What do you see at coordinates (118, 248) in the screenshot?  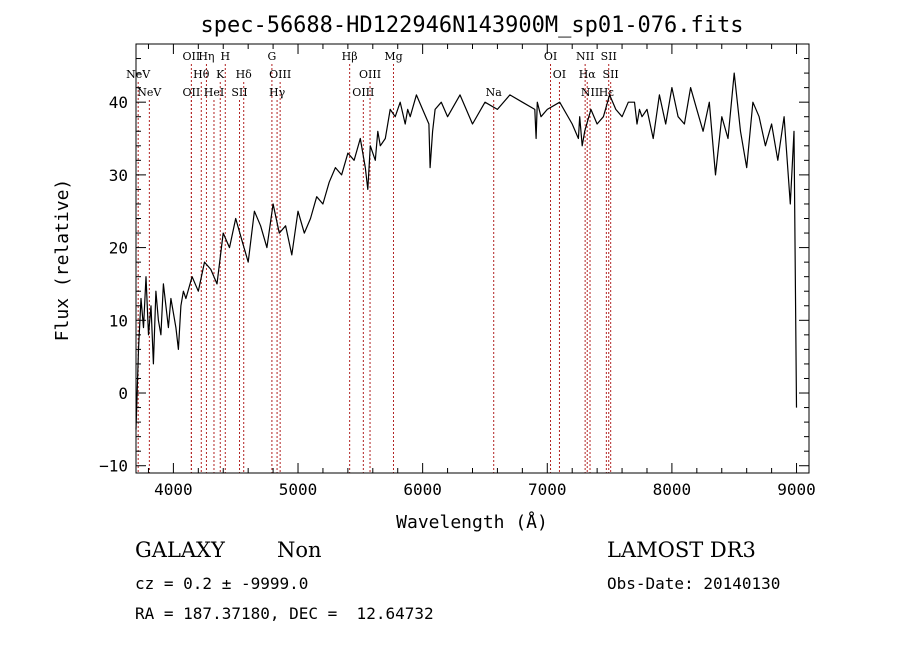 I see `y-tick-label: 20` at bounding box center [118, 248].